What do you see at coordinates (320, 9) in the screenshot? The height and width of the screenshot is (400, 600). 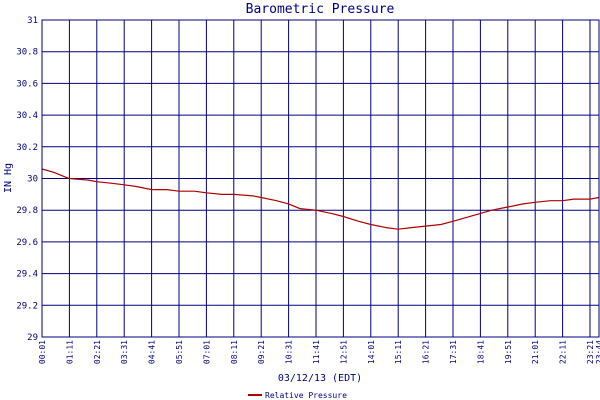 I see `chart-title: Barometric Pressure` at bounding box center [320, 9].